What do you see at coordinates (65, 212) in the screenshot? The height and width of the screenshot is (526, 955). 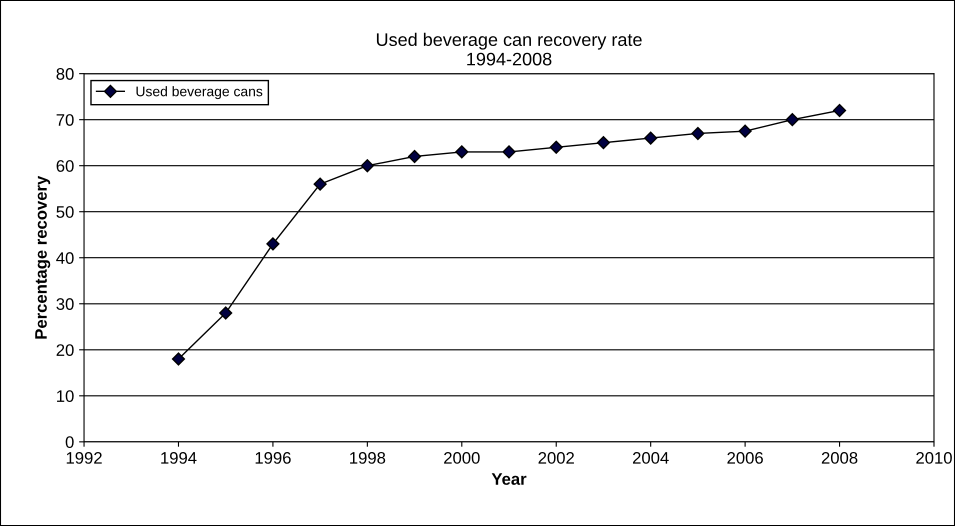 I see `y-tick-label: 50` at bounding box center [65, 212].